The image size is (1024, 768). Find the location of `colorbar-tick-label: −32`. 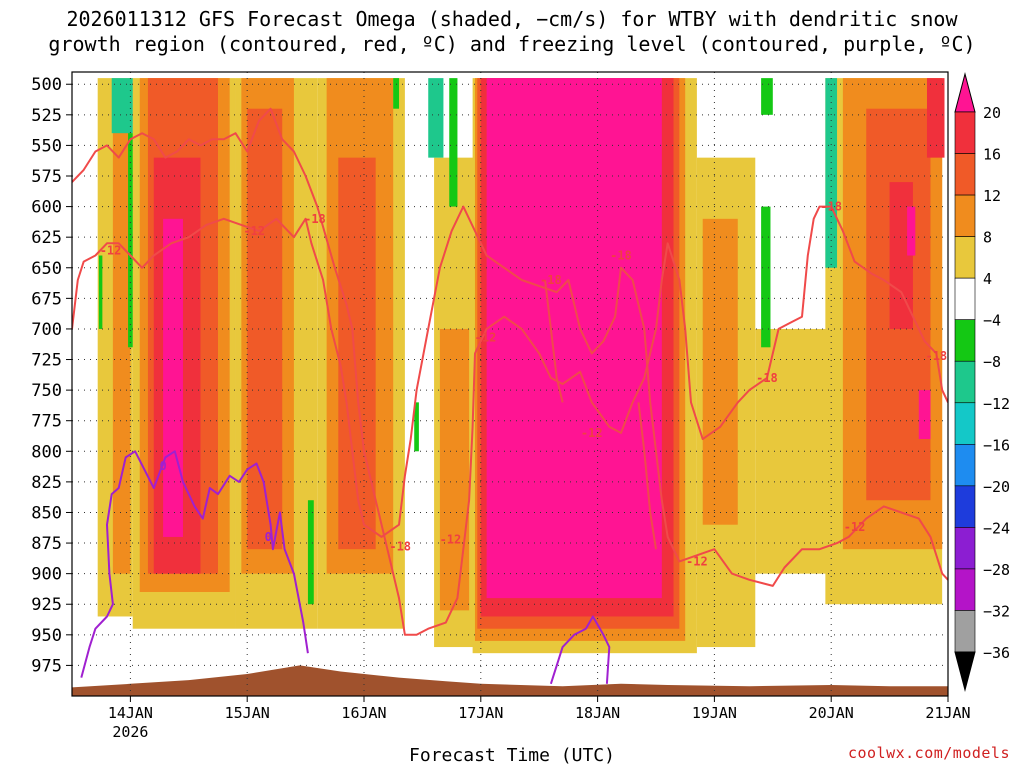

colorbar-tick-label: −32 is located at coordinates (996, 611).